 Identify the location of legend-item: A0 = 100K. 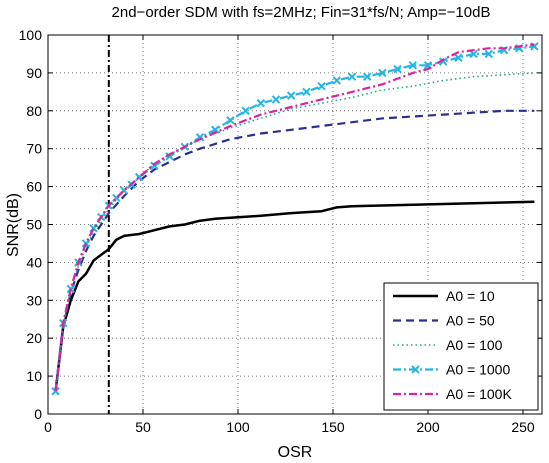
(452, 394).